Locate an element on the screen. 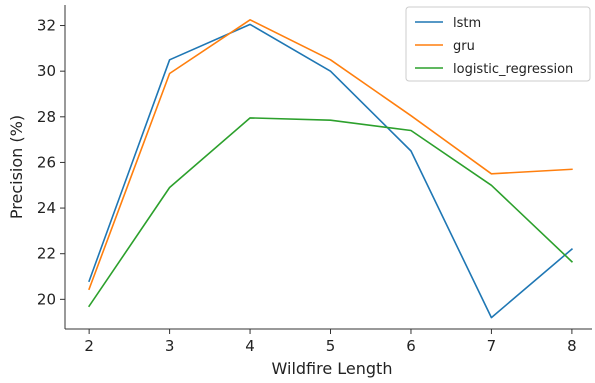 The image size is (595, 383). x-tick-label: 2 is located at coordinates (89, 346).